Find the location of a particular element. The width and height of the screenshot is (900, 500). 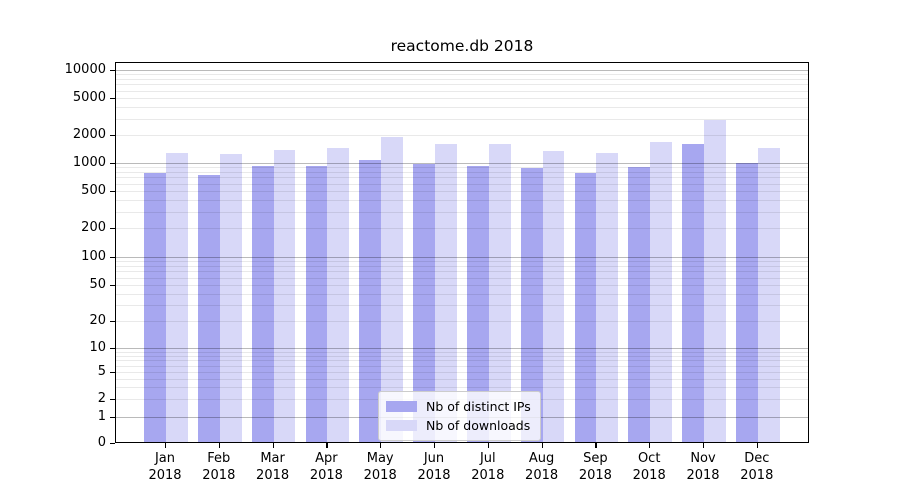

legend: Nb of distinct IPs Nb of downloads is located at coordinates (459, 416).